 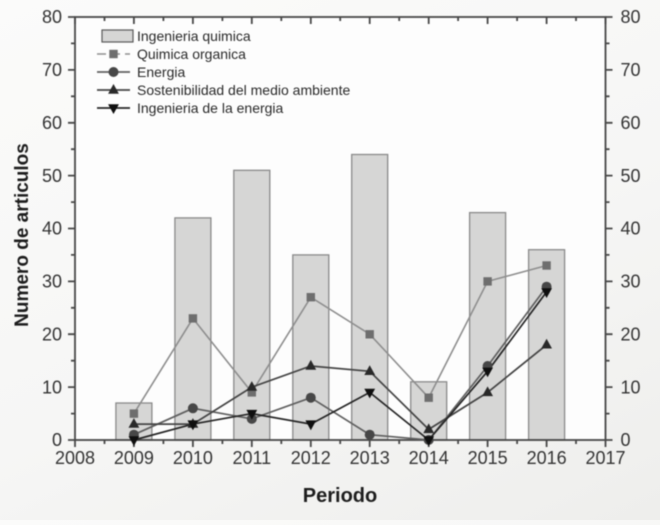 I want to click on svg-text: Quimica organica, so click(x=191, y=54).